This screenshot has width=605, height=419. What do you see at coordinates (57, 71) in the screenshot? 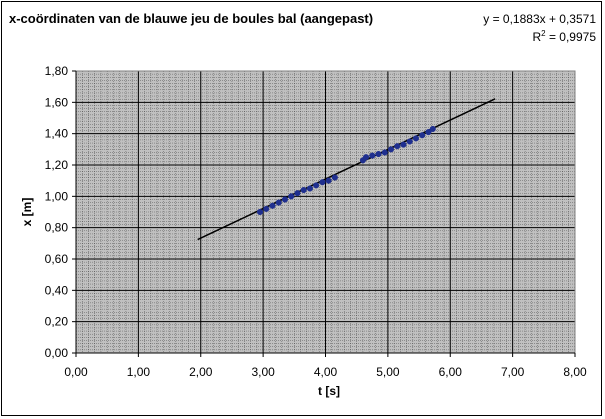
I see `y-tick-label: 1,80` at bounding box center [57, 71].